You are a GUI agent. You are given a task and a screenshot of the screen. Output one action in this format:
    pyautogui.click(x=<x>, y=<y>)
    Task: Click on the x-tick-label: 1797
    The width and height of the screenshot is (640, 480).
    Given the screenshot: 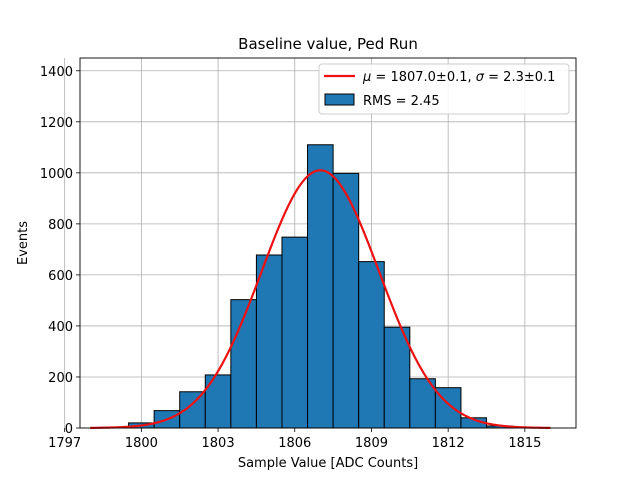 What is the action you would take?
    pyautogui.click(x=64, y=443)
    